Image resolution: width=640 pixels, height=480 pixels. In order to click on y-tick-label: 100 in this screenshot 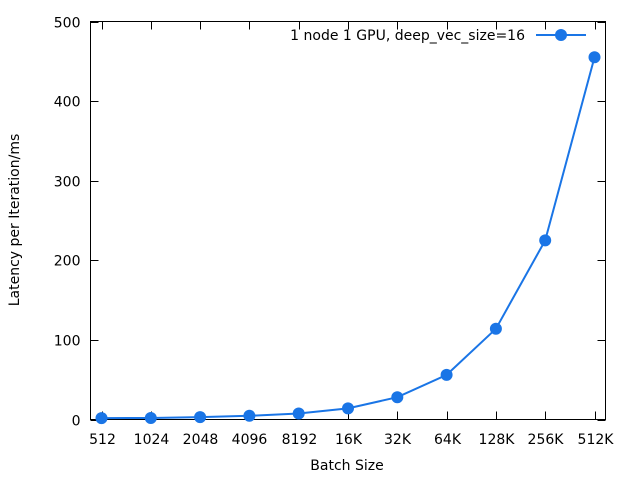, I will do `click(67, 342)`.